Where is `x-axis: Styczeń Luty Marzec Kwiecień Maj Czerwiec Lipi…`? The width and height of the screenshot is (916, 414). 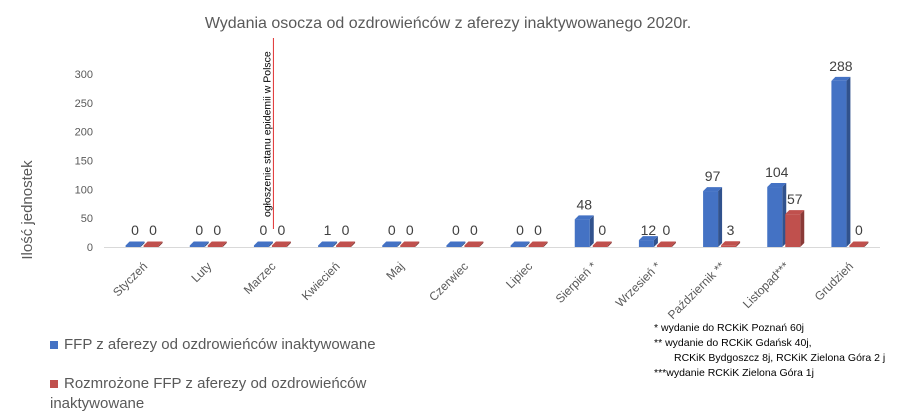 x-axis: Styczeń Luty Marzec Kwiecień Maj Czerwiec Lipi… is located at coordinates (483, 290).